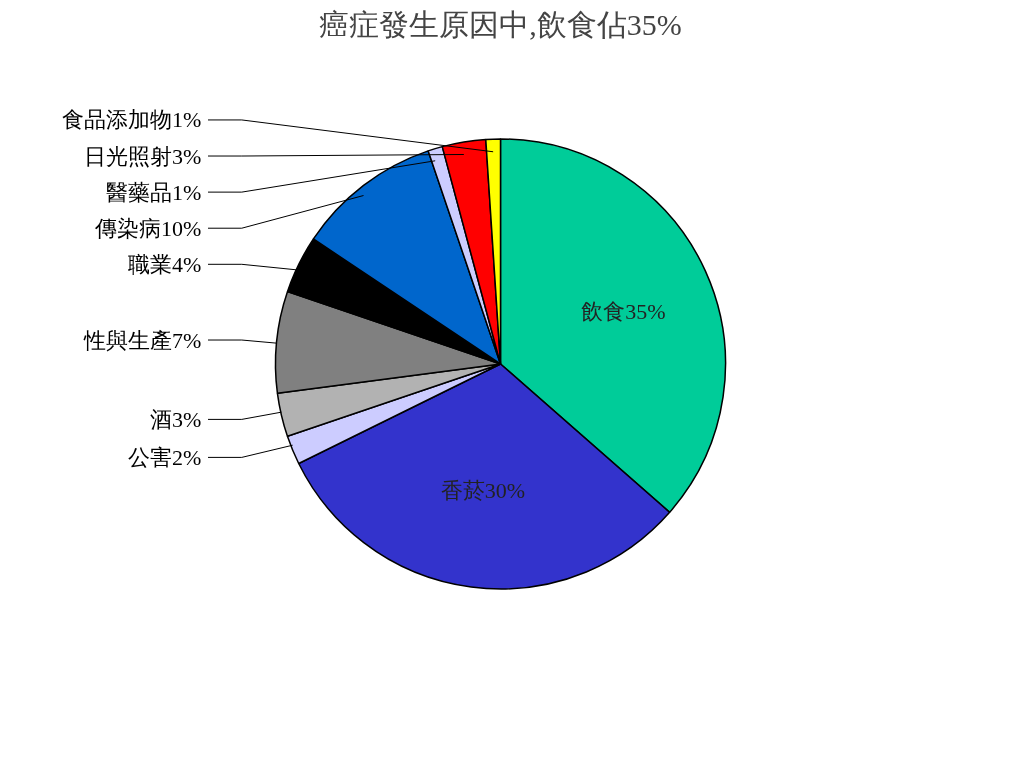  I want to click on slice-label: 飲食35%, so click(623, 311).